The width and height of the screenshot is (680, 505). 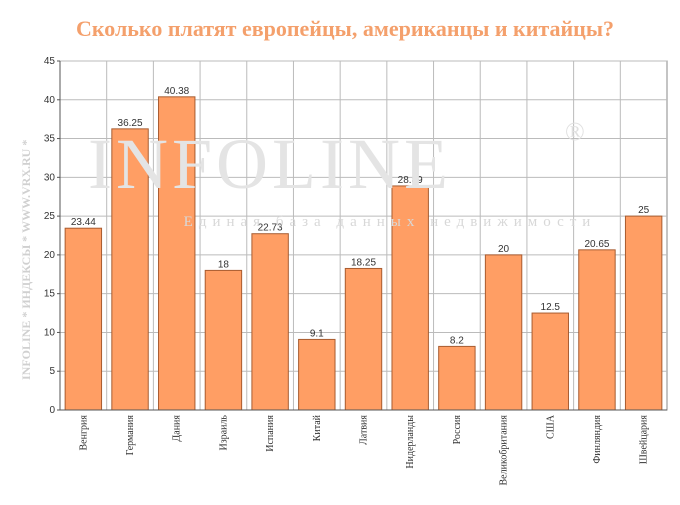 I want to click on value-label: 23.44, so click(x=83, y=222).